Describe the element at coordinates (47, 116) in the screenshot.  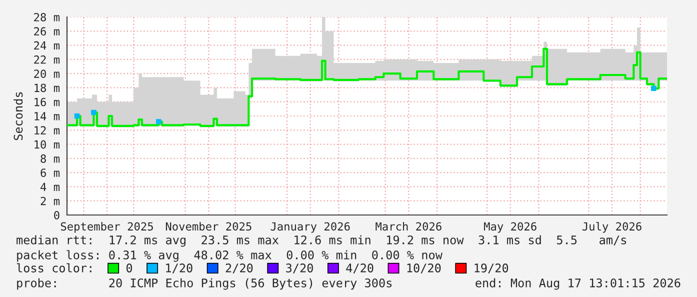
I see `y-tick-label: 14 m` at that location.